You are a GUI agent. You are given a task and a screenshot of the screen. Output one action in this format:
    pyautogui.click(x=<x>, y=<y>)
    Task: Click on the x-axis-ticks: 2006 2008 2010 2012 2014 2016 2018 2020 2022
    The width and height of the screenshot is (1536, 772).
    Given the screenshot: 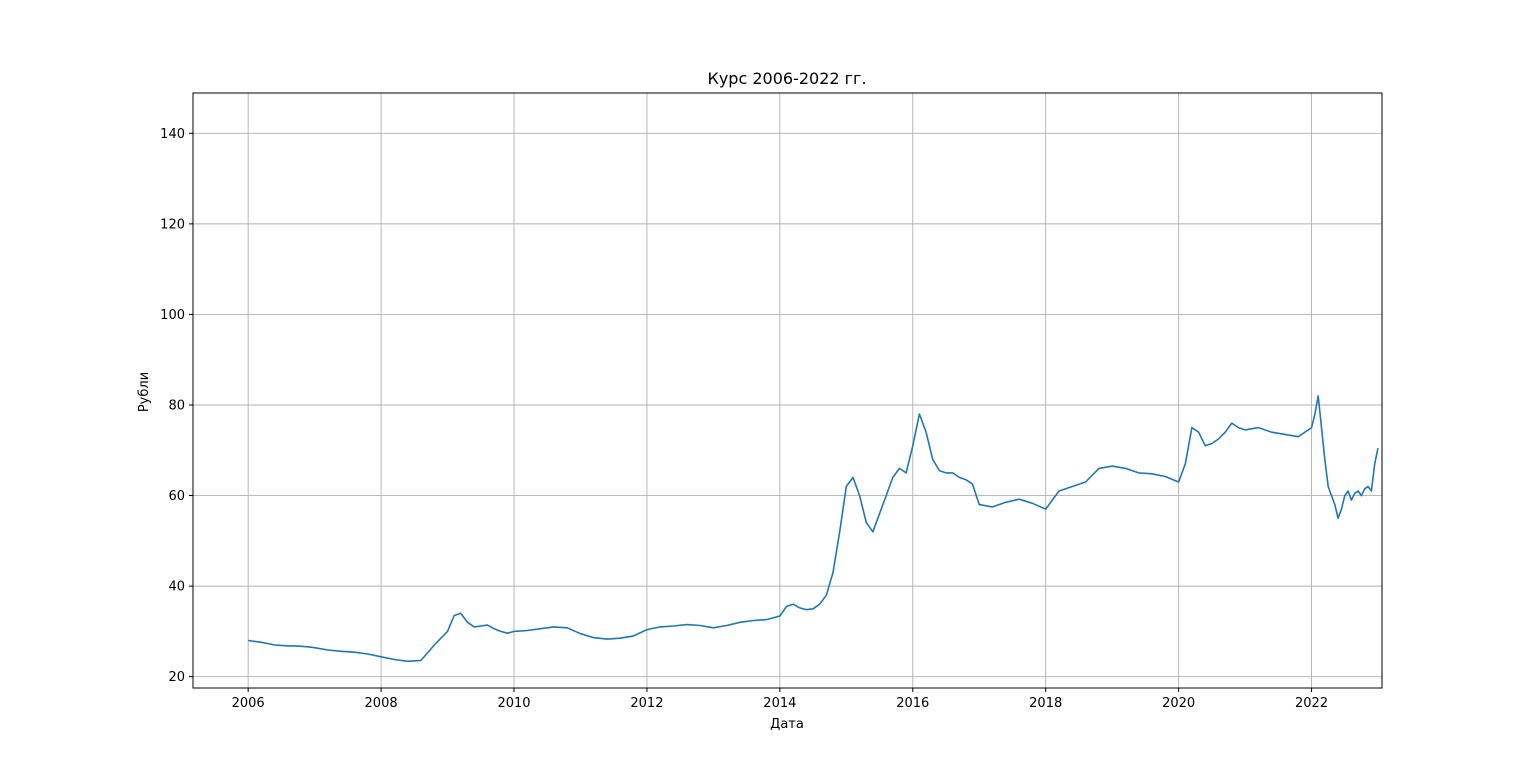 What is the action you would take?
    pyautogui.click(x=780, y=699)
    